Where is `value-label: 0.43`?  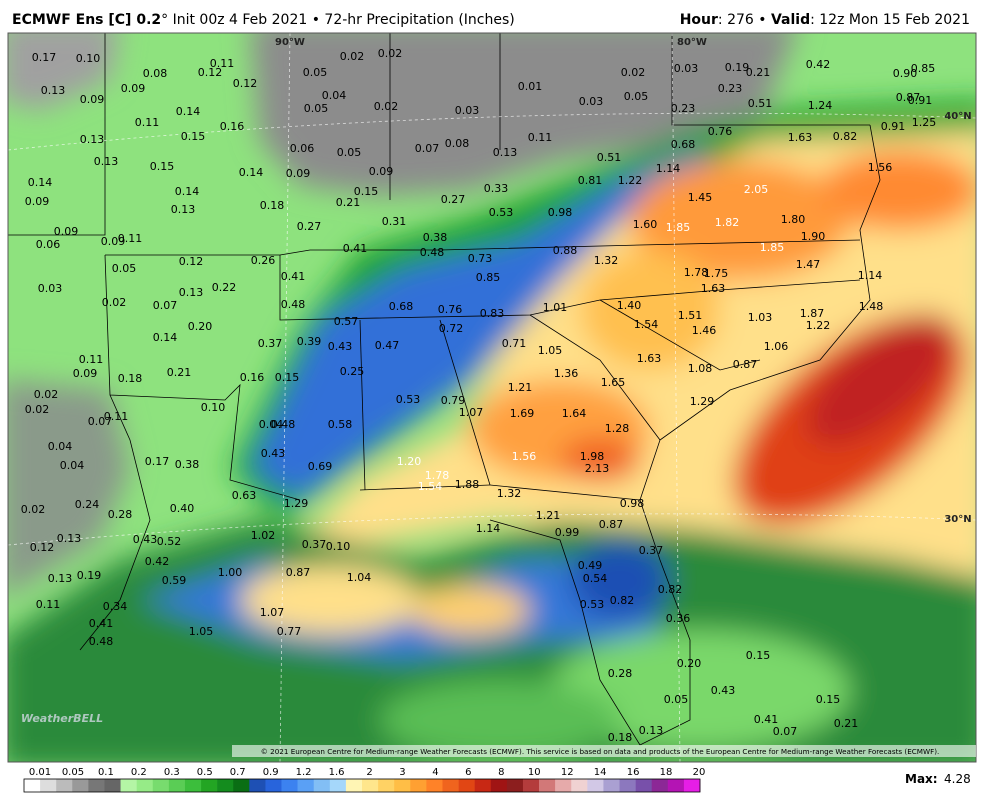 value-label: 0.43 is located at coordinates (145, 539).